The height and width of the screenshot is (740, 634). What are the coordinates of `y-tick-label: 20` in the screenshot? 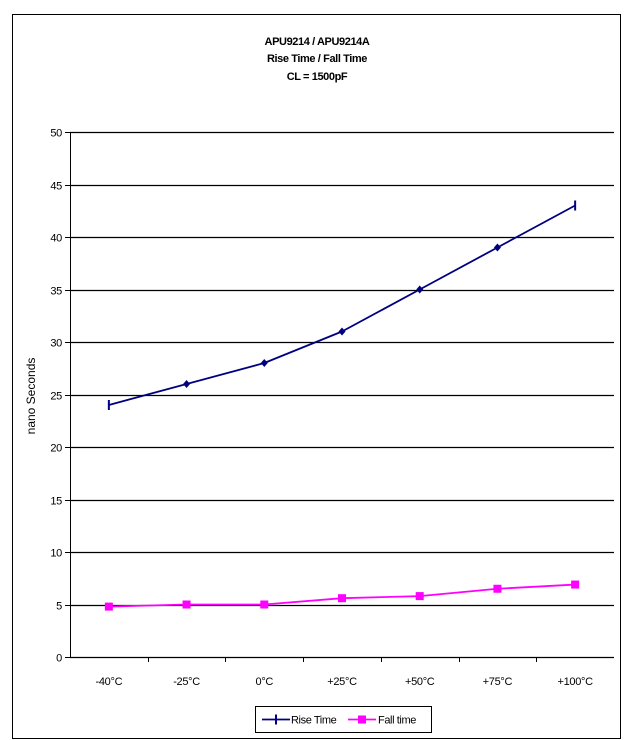 It's located at (56, 449).